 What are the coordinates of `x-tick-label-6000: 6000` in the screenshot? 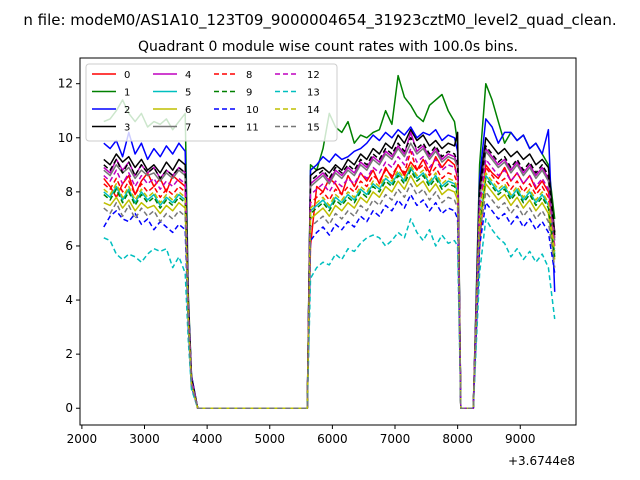 It's located at (332, 439).